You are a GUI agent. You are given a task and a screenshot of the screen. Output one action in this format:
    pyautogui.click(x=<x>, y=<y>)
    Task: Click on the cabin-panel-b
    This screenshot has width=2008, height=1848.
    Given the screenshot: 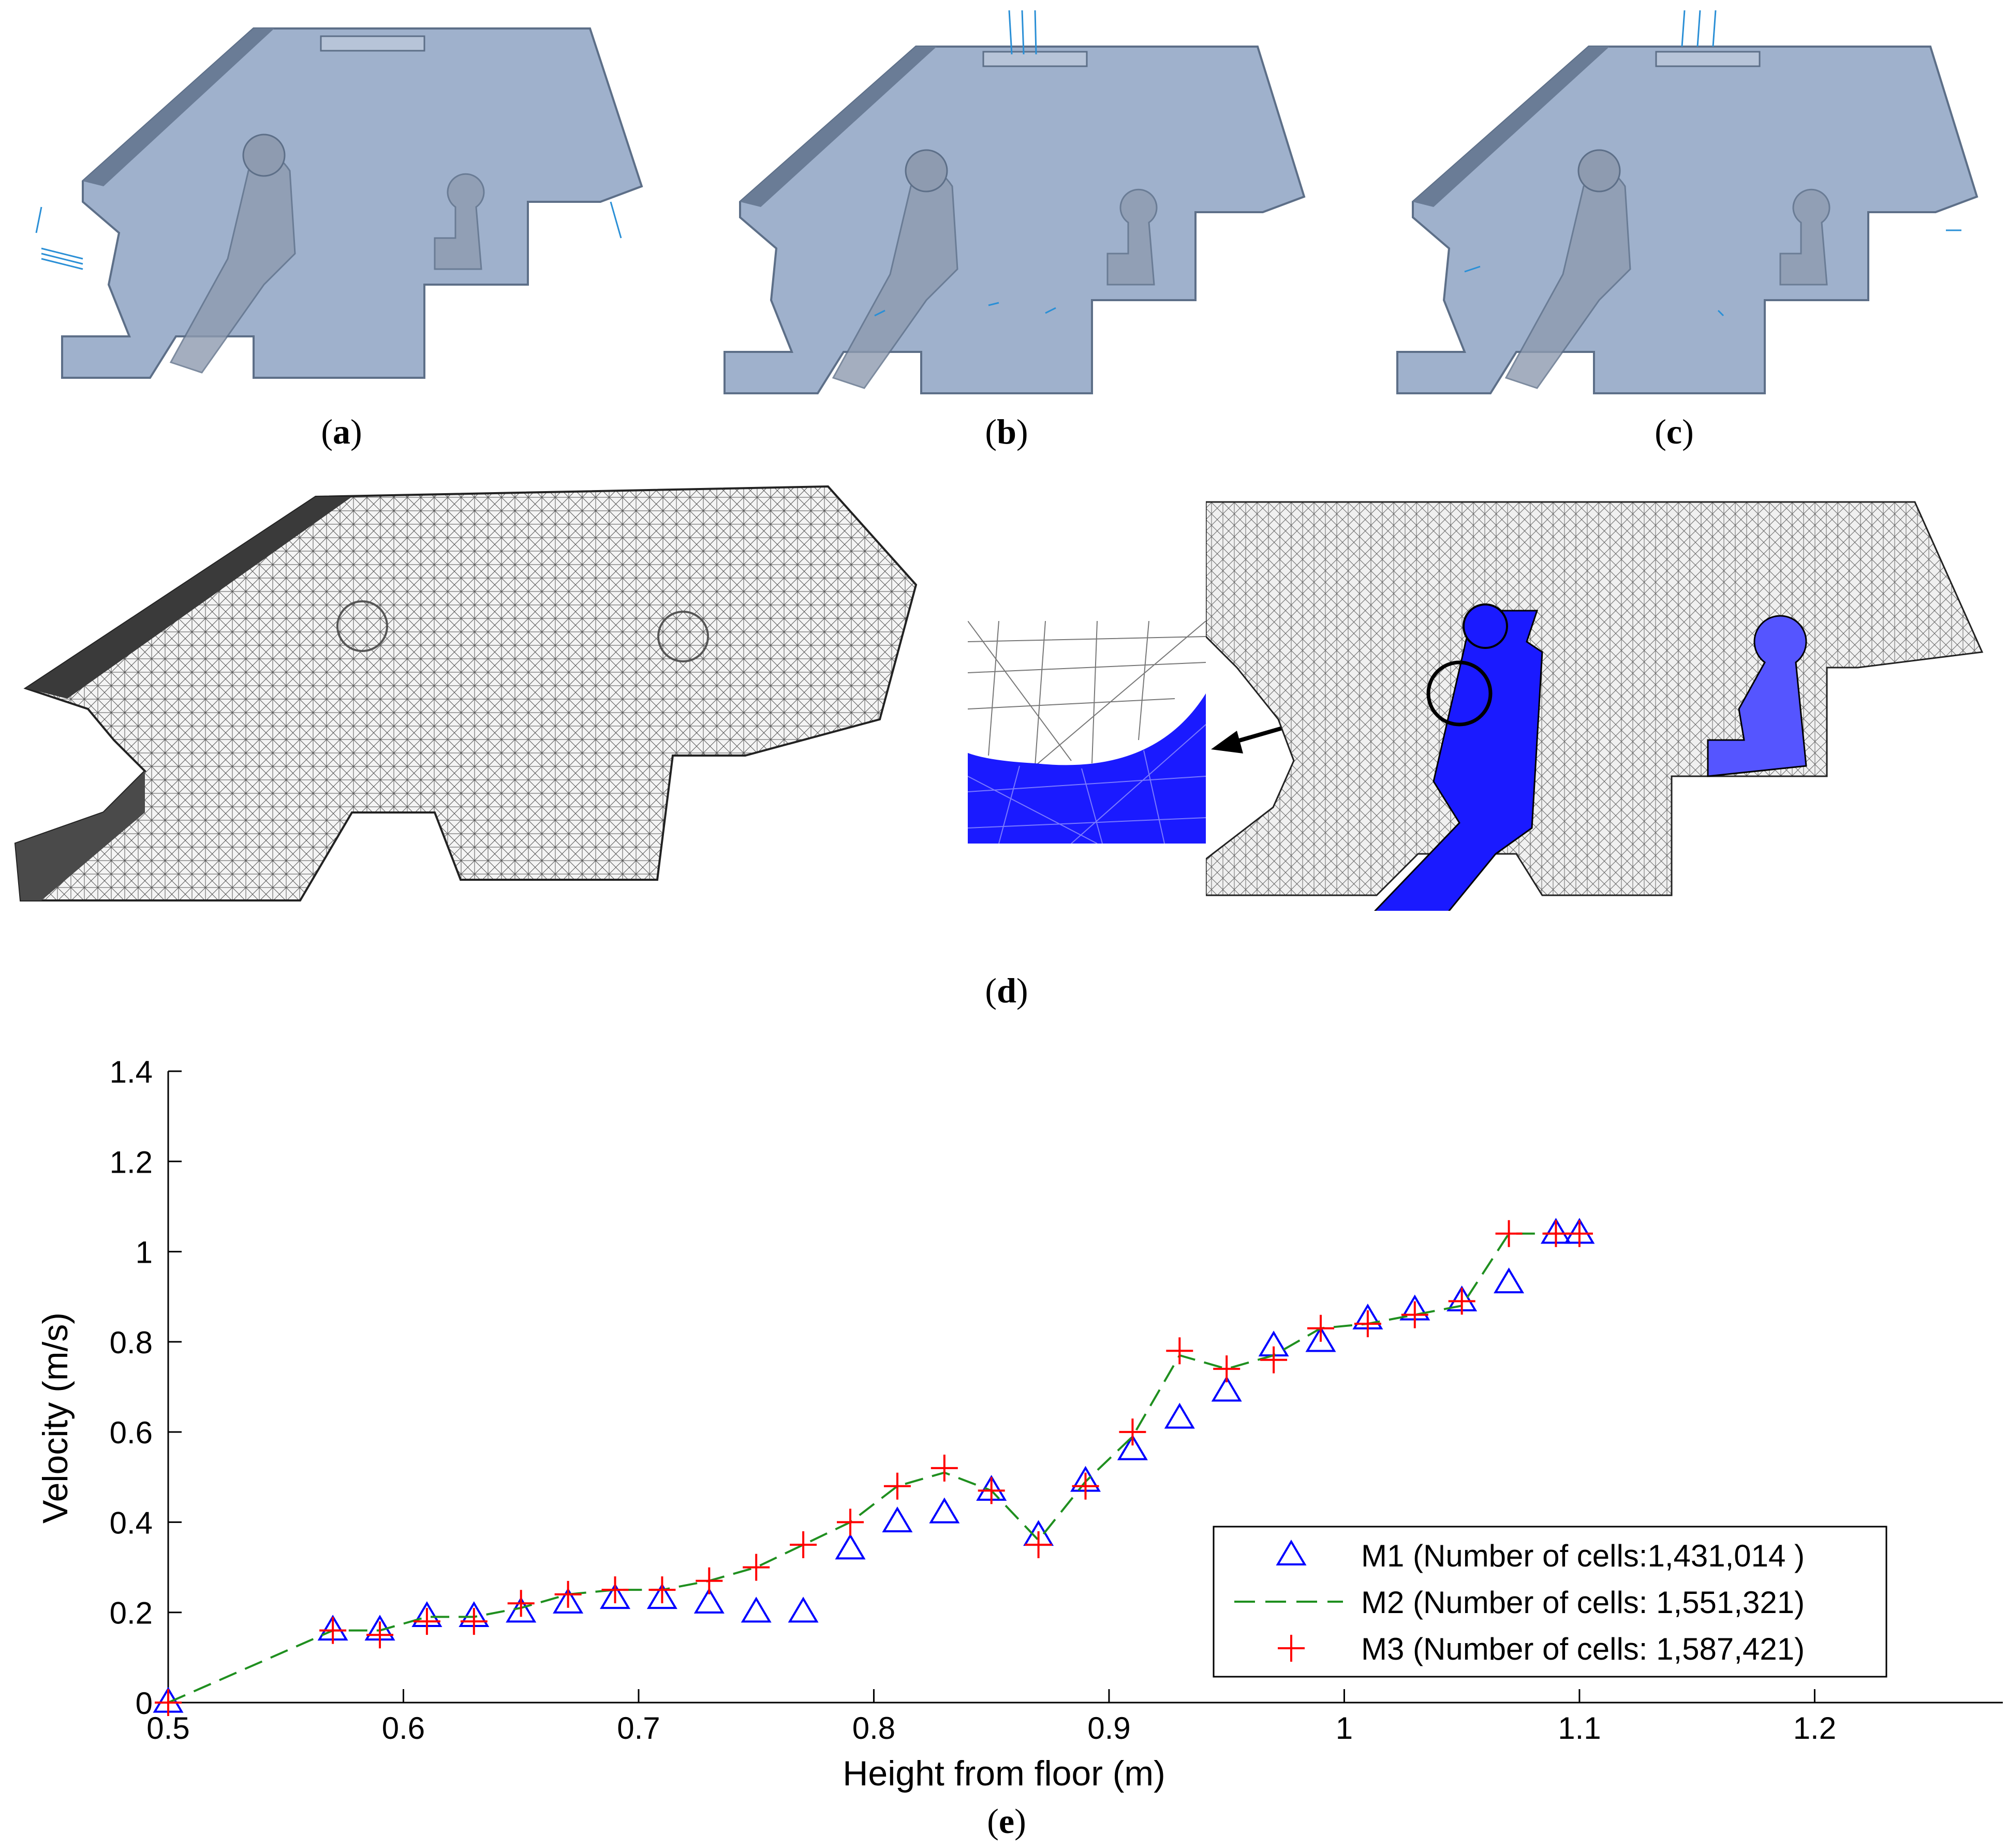 What is the action you would take?
    pyautogui.click(x=1015, y=202)
    